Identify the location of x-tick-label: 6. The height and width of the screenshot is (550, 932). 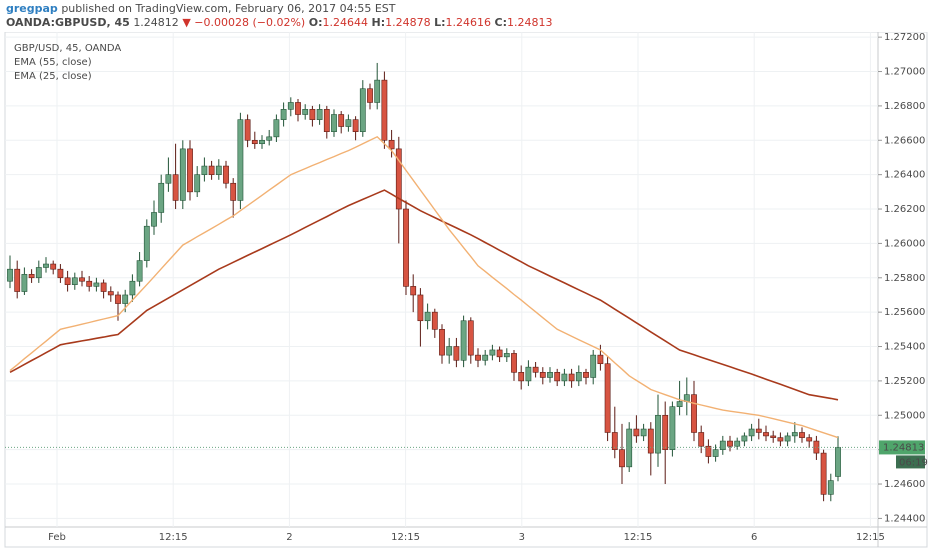
(754, 537).